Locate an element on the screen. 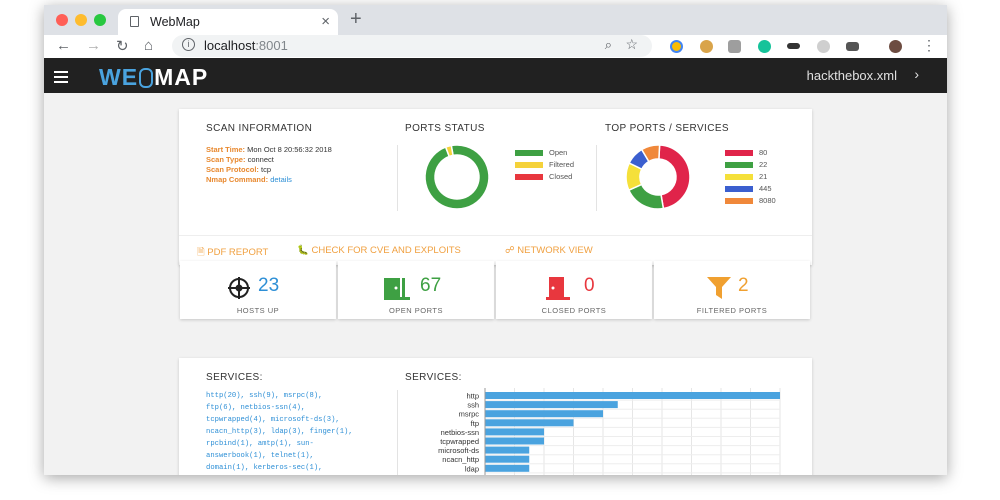 The height and width of the screenshot is (500, 1000). bookmark-star-icon: ☆ is located at coordinates (631, 44).